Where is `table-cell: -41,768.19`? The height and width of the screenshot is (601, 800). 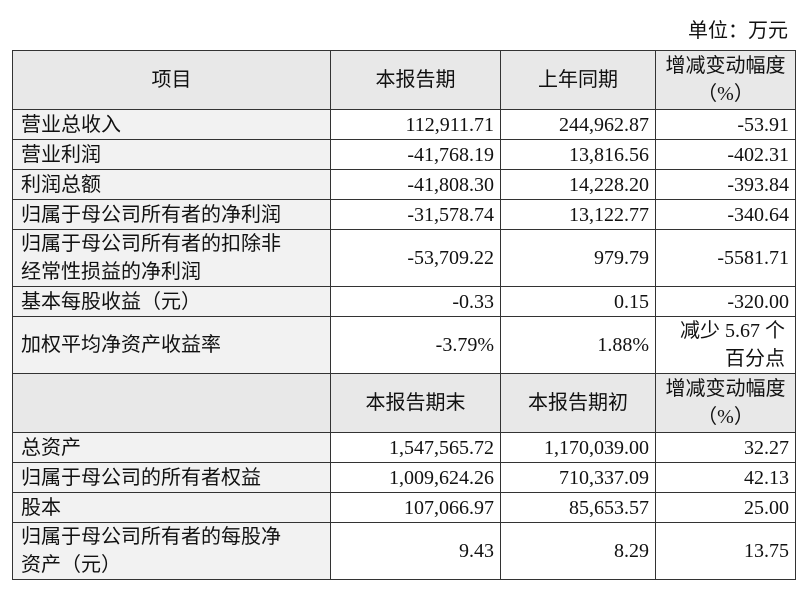 table-cell: -41,768.19 is located at coordinates (415, 154).